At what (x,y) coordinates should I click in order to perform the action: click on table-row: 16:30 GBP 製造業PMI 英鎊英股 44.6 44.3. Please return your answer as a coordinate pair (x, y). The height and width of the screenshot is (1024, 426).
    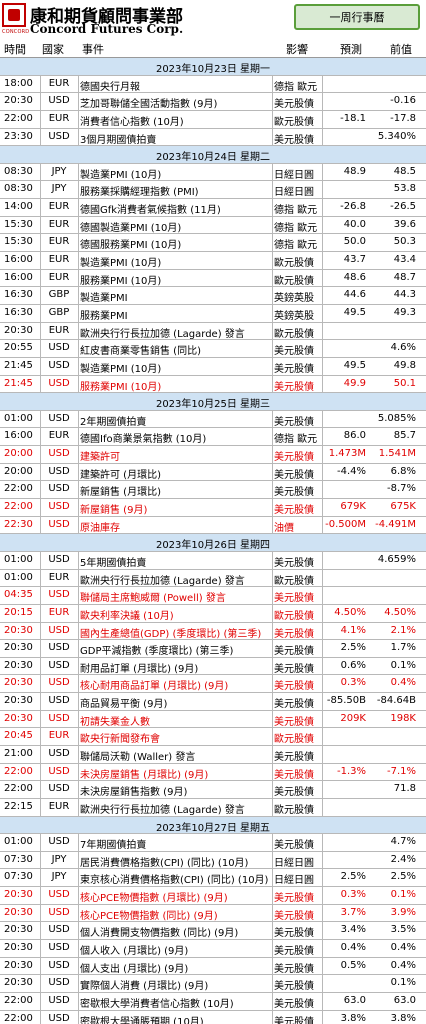
    Looking at the image, I should click on (213, 296).